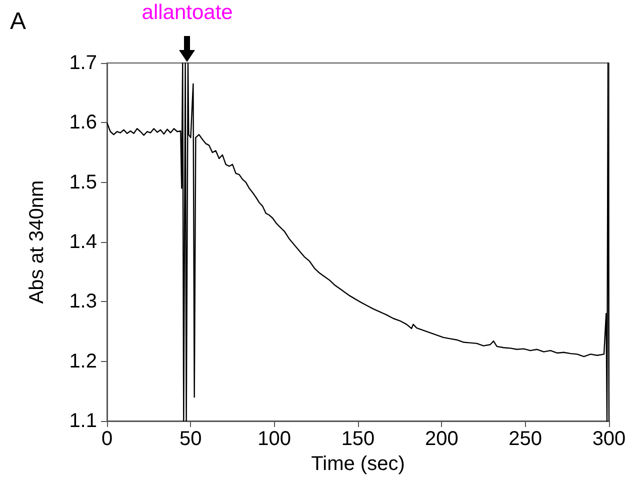 The width and height of the screenshot is (634, 495). I want to click on x-tick-label: 300, so click(609, 439).